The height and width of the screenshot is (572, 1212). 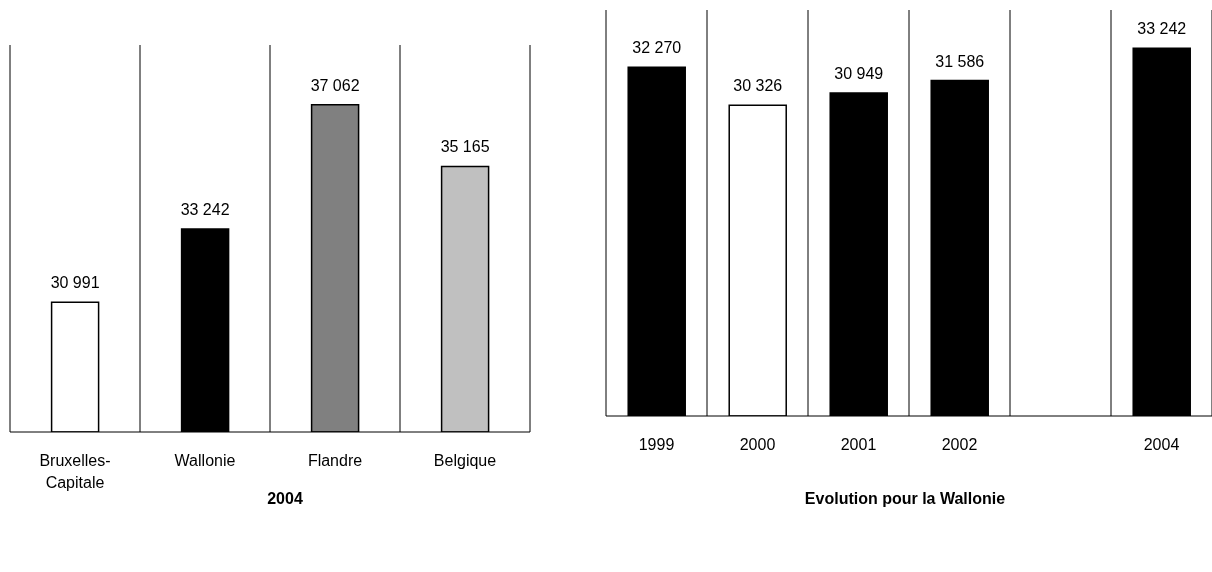 I want to click on x-tick-label: 2001, so click(x=858, y=444).